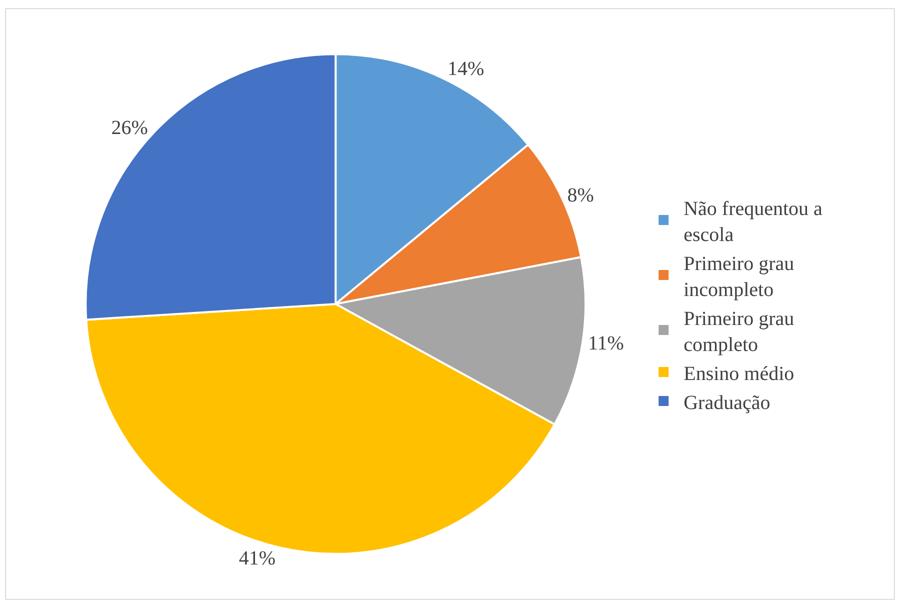 The image size is (900, 608). What do you see at coordinates (739, 373) in the screenshot?
I see `legend-label: Ensino médio` at bounding box center [739, 373].